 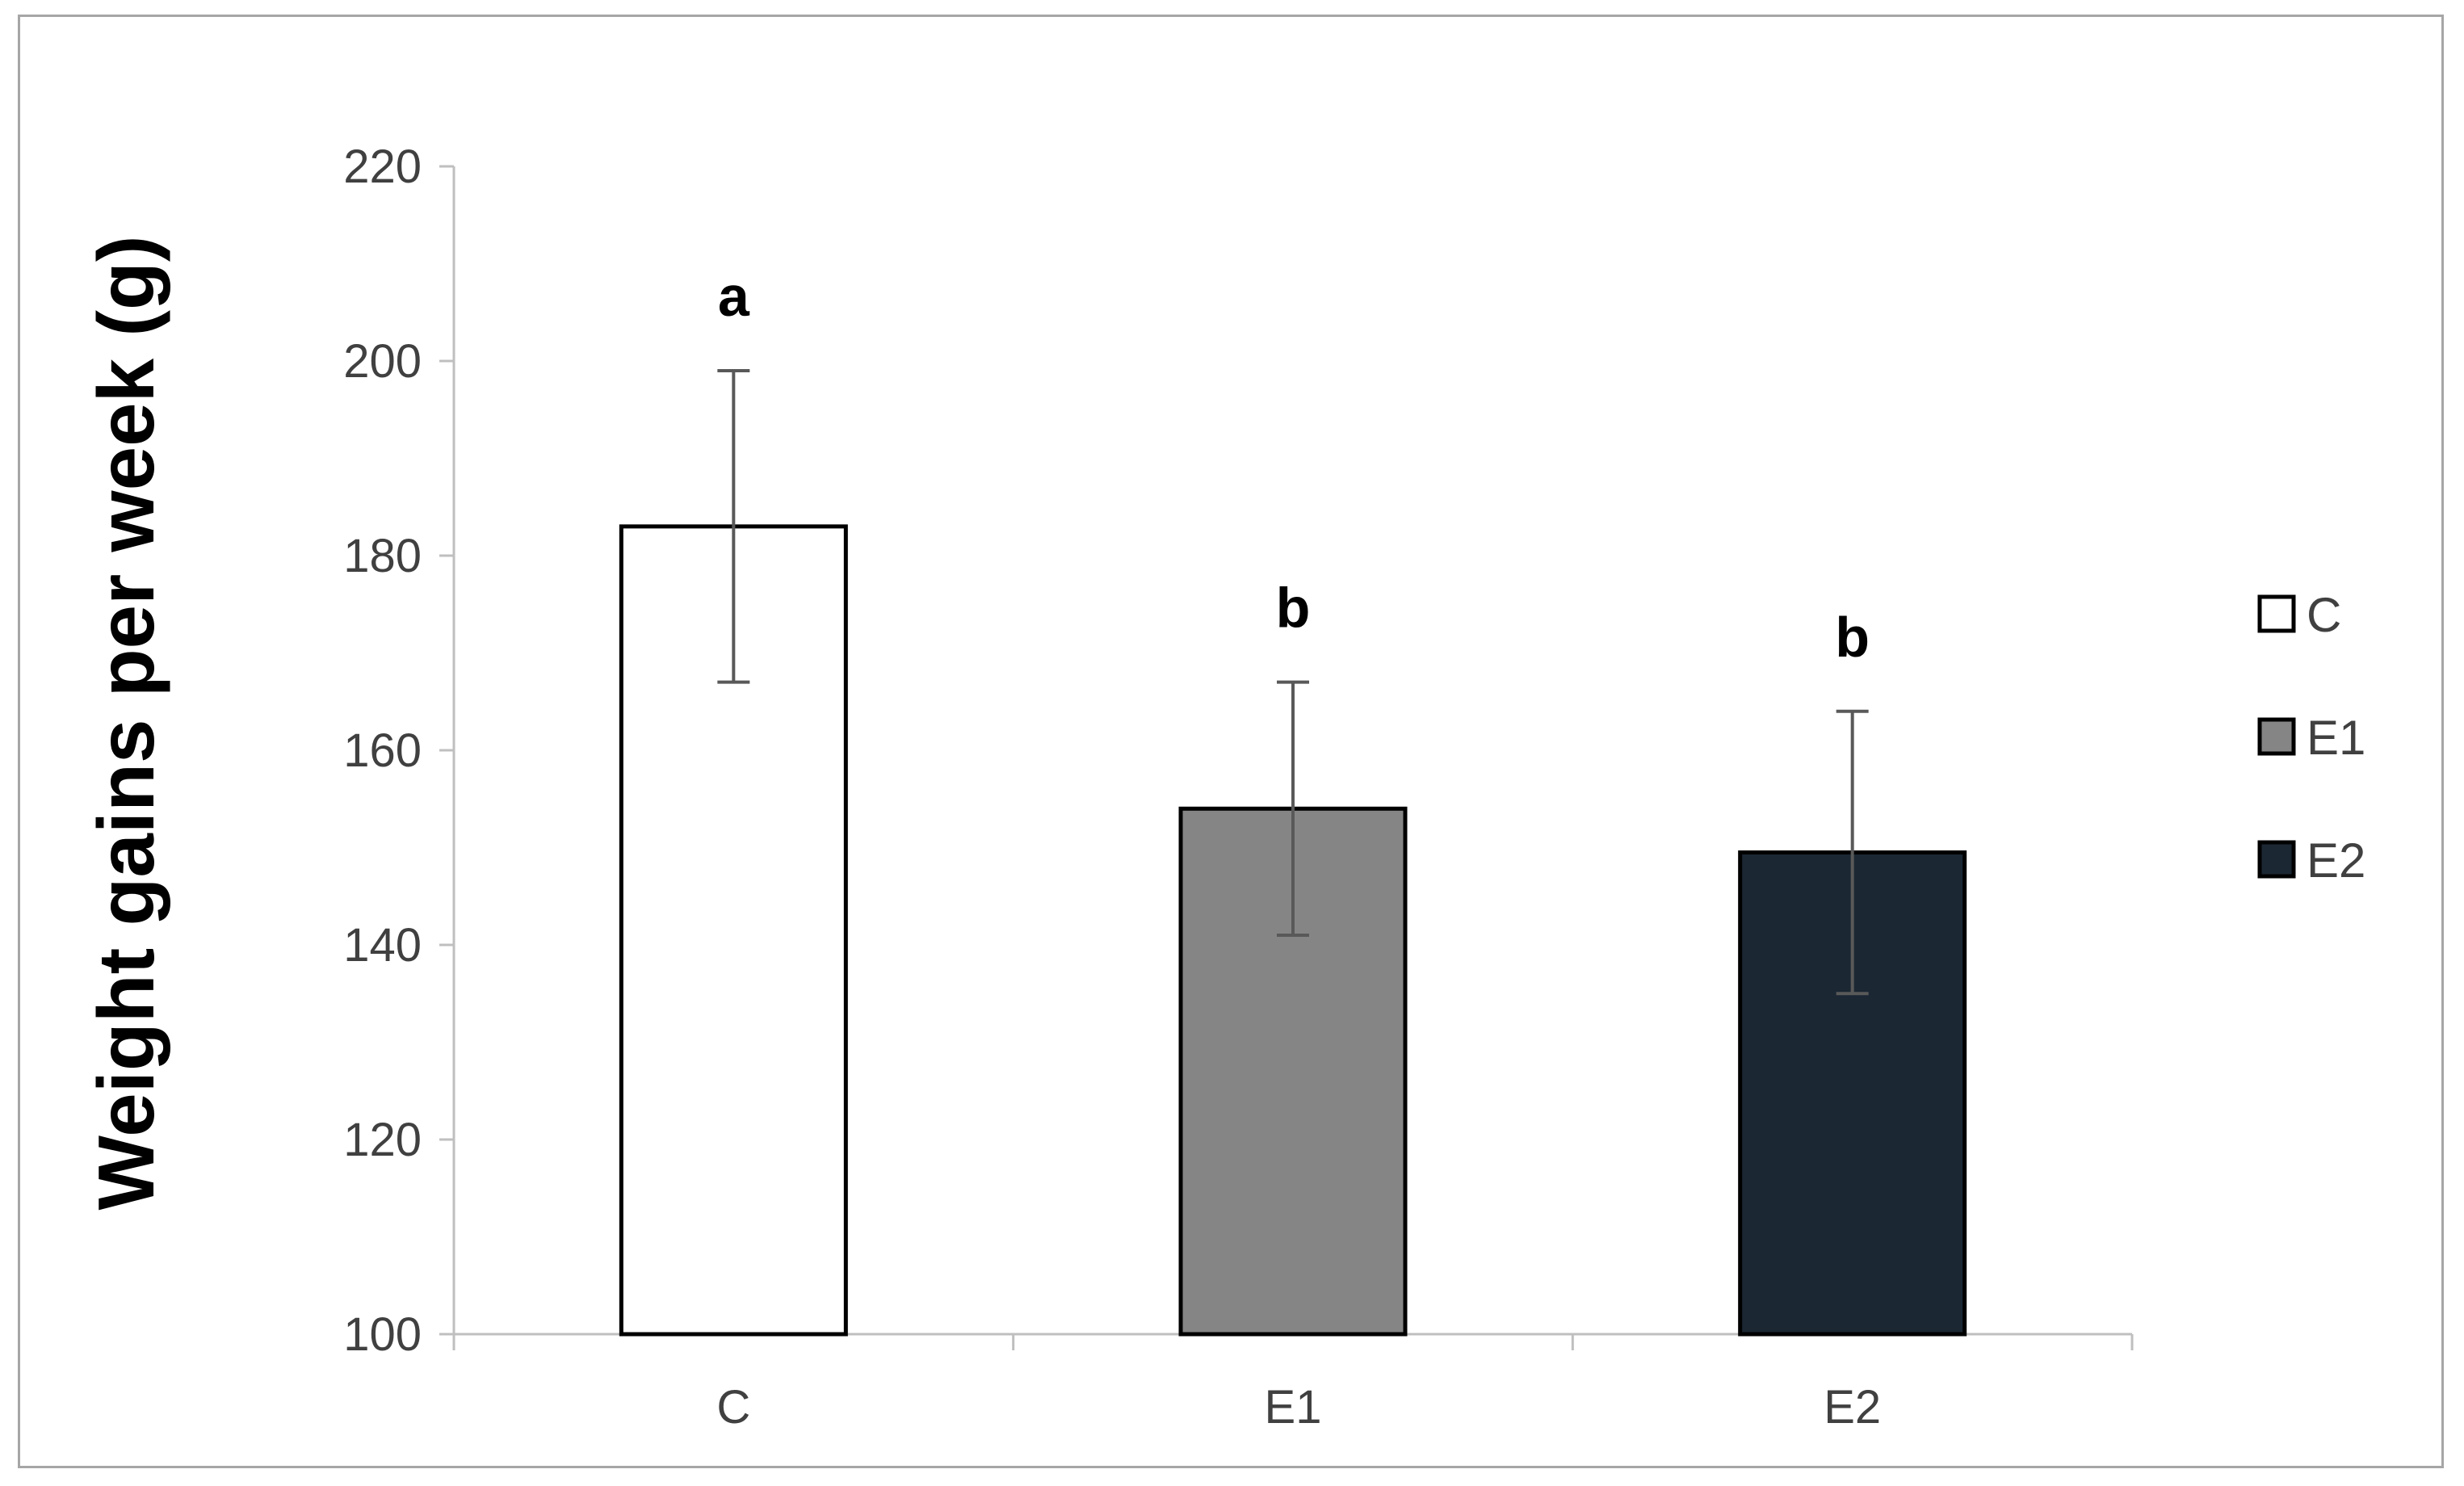 I want to click on y-tick-label: 160, so click(x=382, y=750).